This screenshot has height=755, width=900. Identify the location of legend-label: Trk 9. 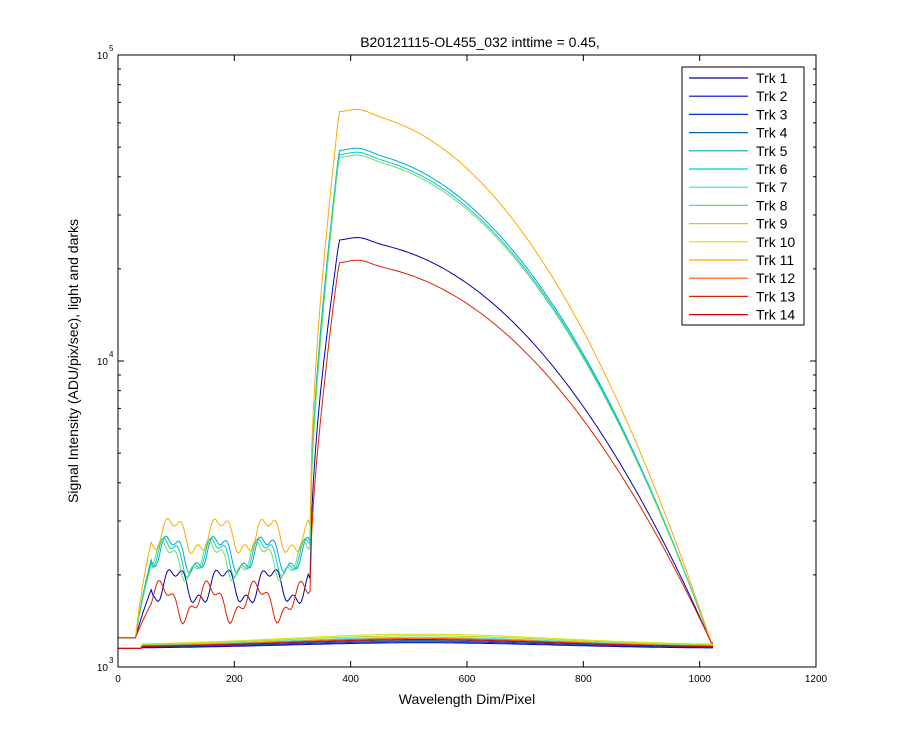
(772, 224).